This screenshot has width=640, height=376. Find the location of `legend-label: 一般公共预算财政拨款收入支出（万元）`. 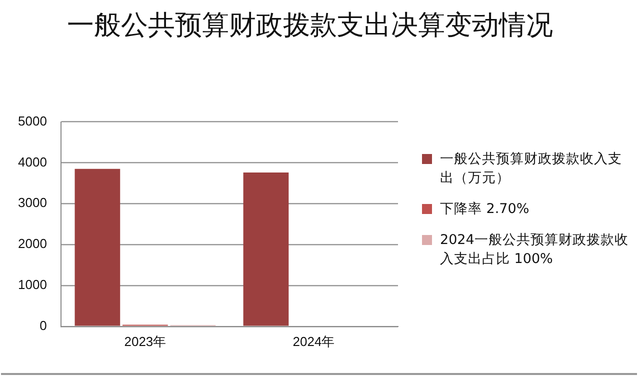

legend-label: 一般公共预算财政拨款收入支出（万元） is located at coordinates (531, 169).